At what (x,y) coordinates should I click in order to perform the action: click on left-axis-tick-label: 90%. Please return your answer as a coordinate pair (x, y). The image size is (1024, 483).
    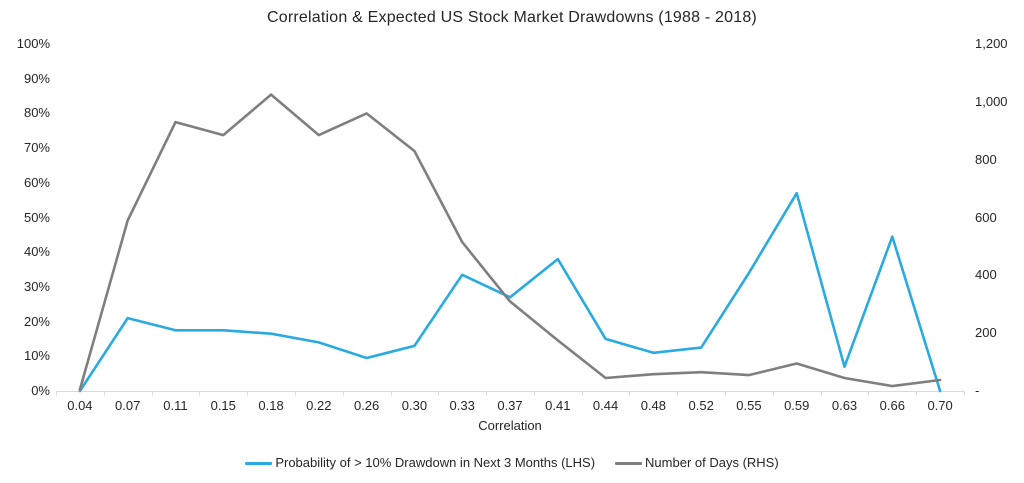
    Looking at the image, I should click on (36, 78).